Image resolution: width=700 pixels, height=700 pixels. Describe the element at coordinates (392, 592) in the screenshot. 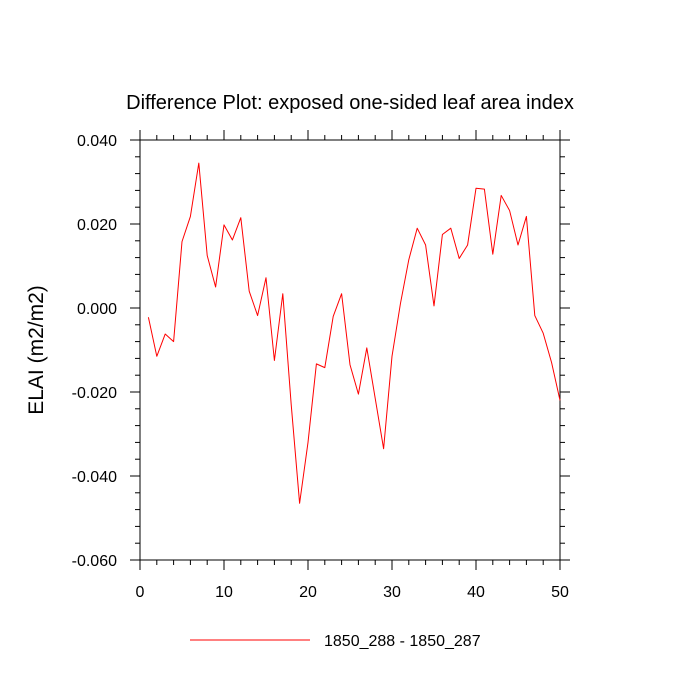

I see `x-tick-label: 30` at that location.